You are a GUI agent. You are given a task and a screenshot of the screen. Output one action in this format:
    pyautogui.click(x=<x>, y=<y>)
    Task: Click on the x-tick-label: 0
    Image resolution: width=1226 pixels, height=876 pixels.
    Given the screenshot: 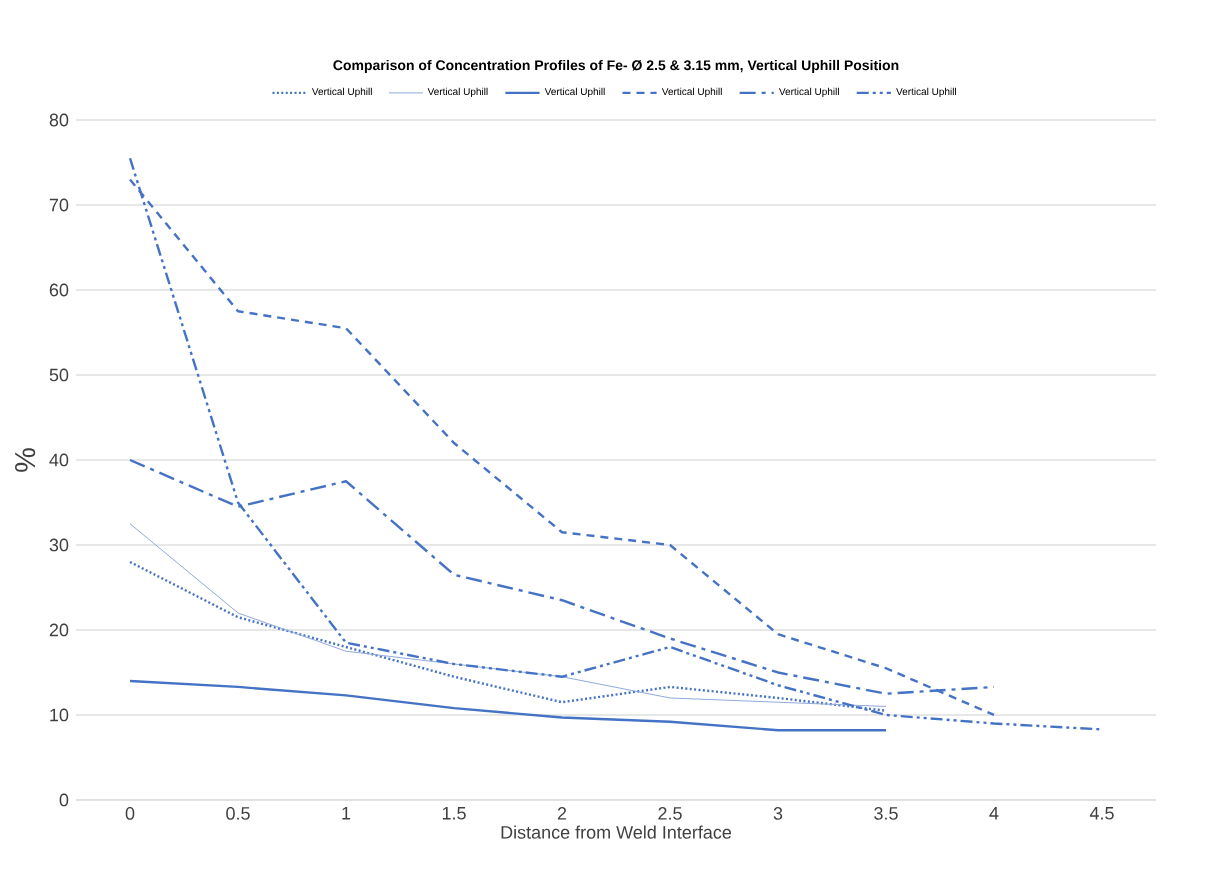 What is the action you would take?
    pyautogui.click(x=130, y=813)
    